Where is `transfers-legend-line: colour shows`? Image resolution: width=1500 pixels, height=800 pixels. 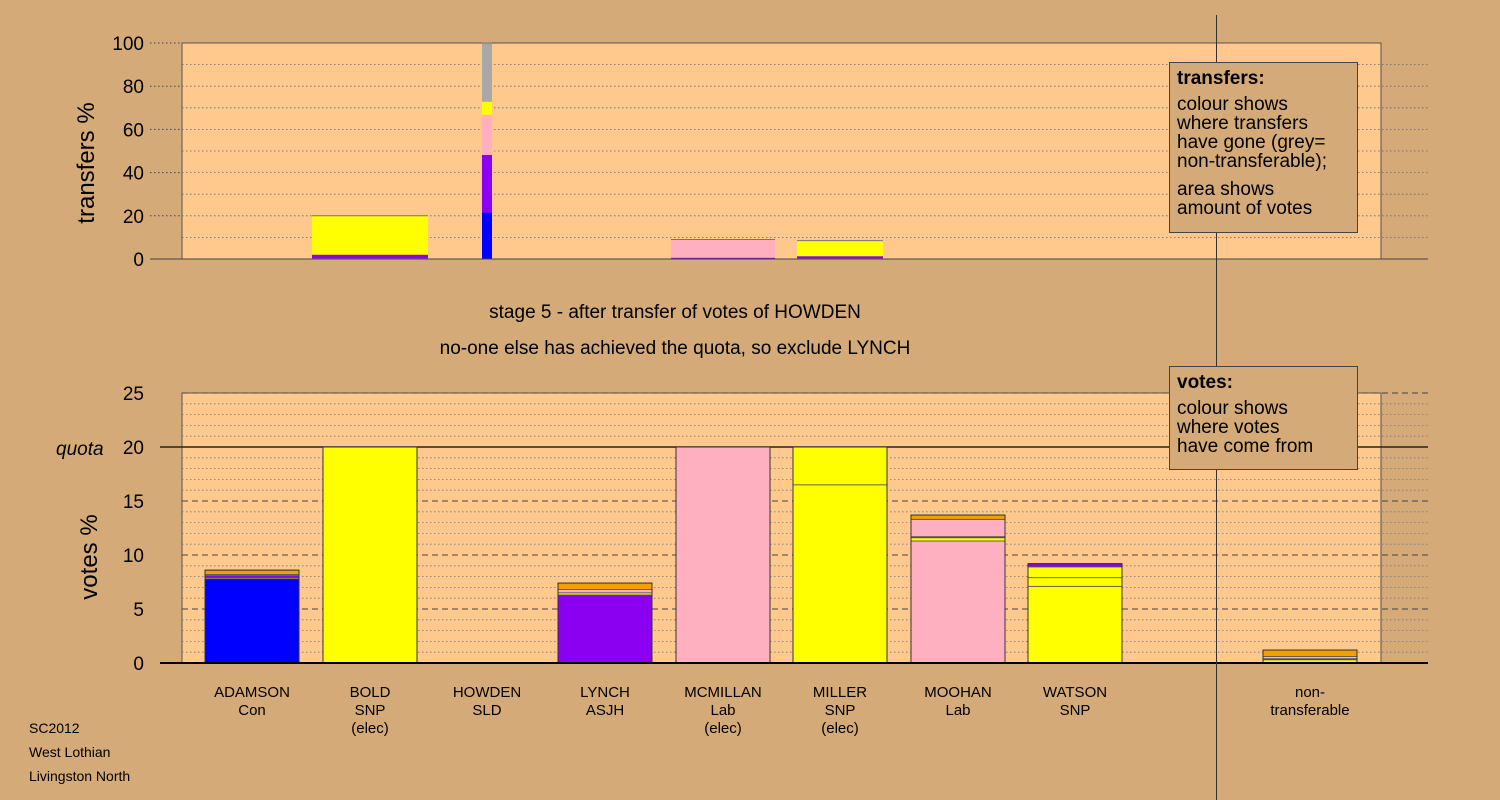
transfers-legend-line: colour shows is located at coordinates (1232, 104).